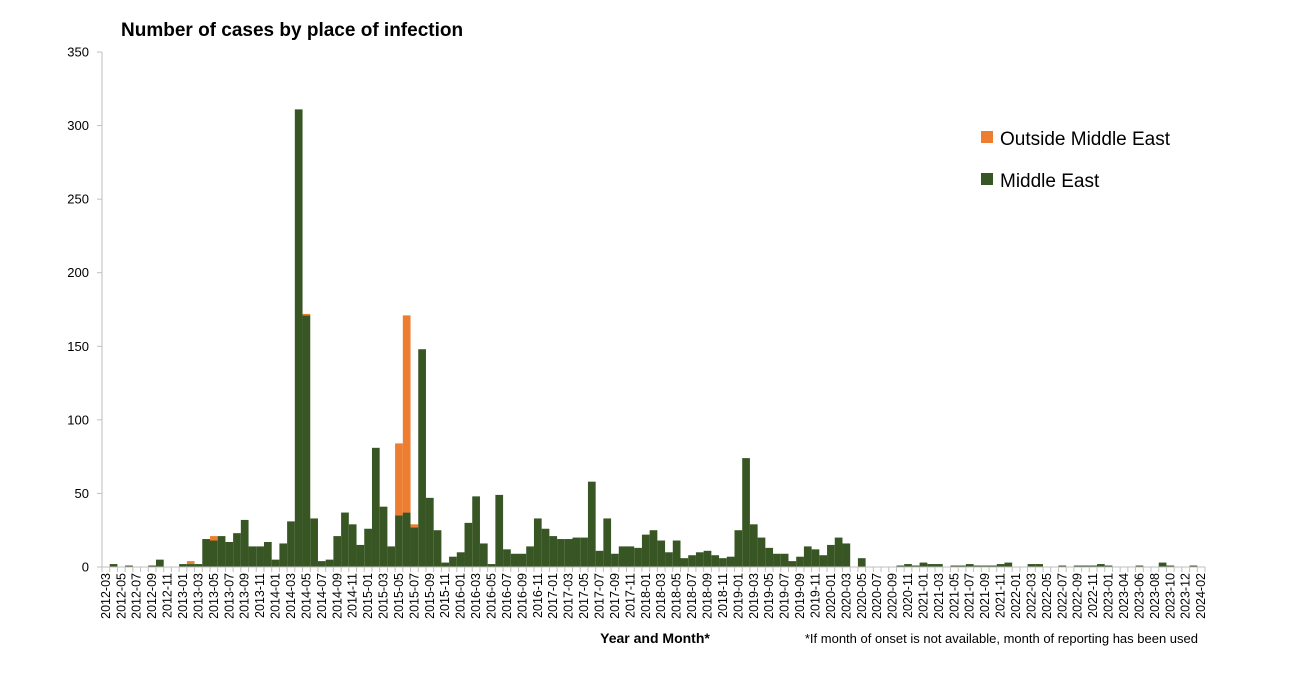  What do you see at coordinates (862, 596) in the screenshot?
I see `x-tick-label: 2020-05` at bounding box center [862, 596].